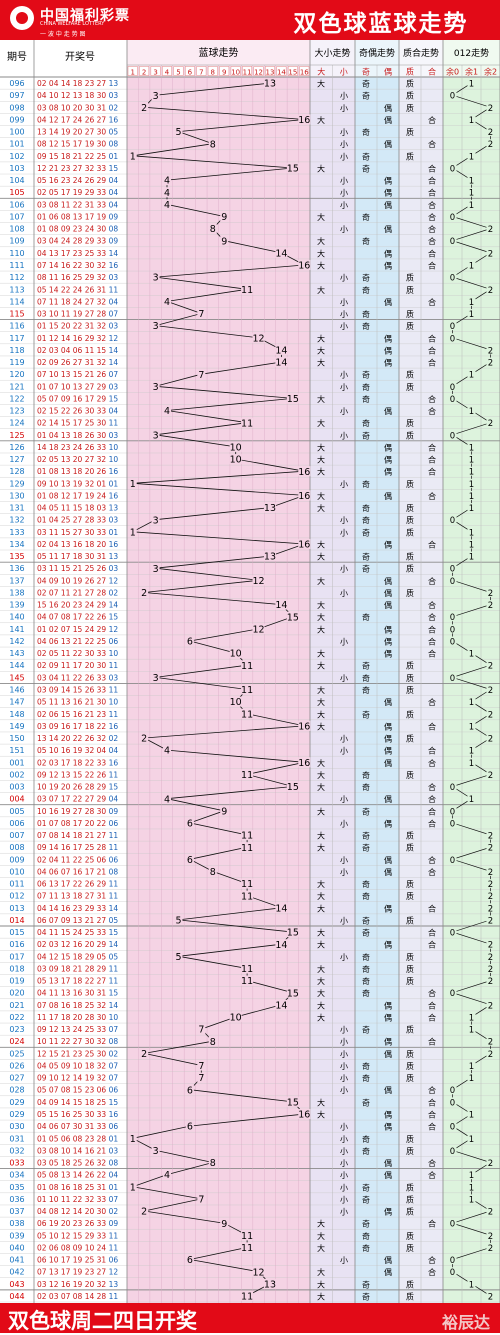 The height and width of the screenshot is (1335, 500). What do you see at coordinates (16, 132) in the screenshot?
I see `issue-number: 100` at bounding box center [16, 132].